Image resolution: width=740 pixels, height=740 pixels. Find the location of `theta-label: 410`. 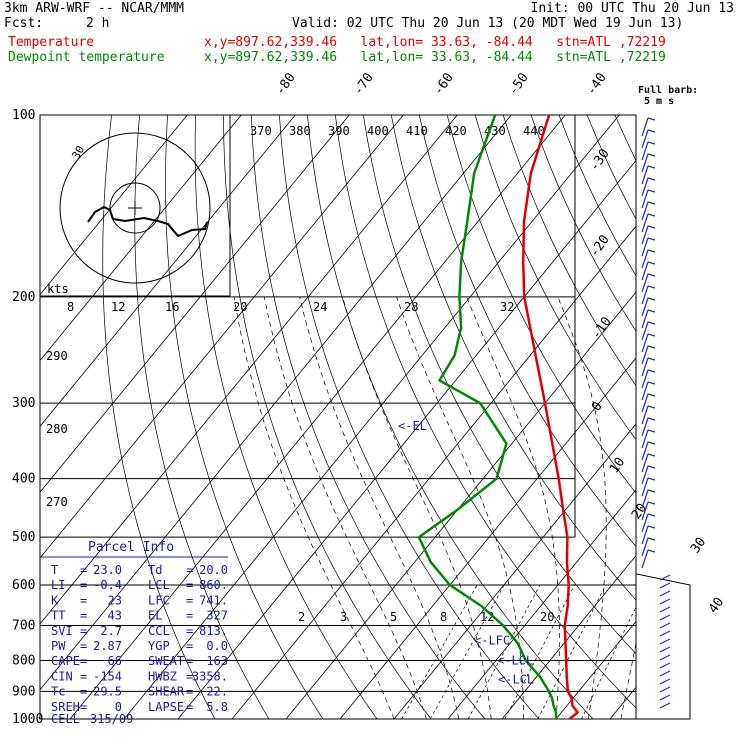

theta-label: 410 is located at coordinates (417, 131).